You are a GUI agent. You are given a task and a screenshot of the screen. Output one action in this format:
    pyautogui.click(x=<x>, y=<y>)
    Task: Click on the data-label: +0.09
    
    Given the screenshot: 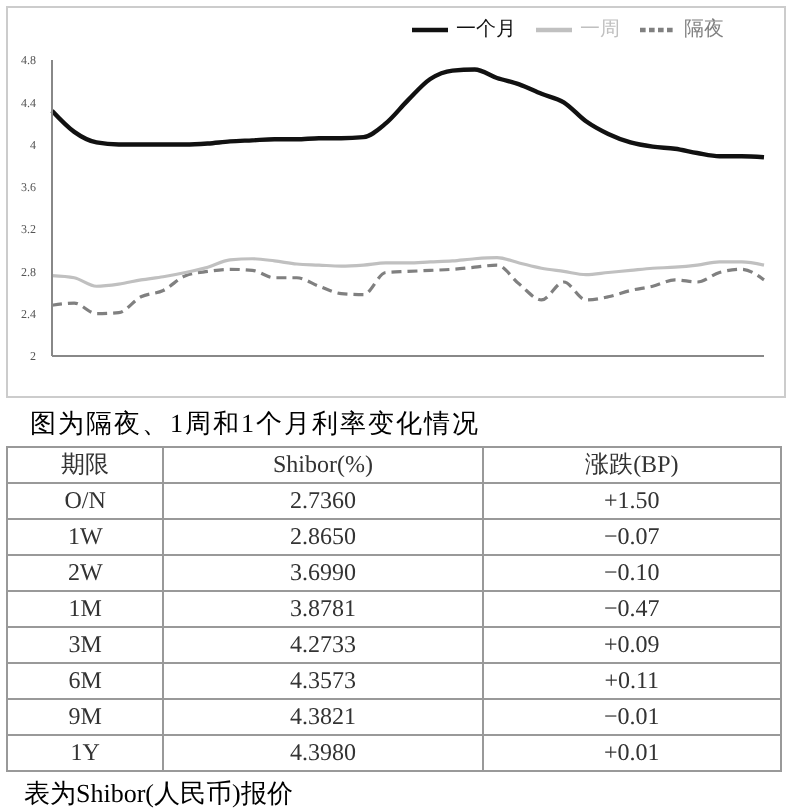 What is the action you would take?
    pyautogui.click(x=631, y=645)
    